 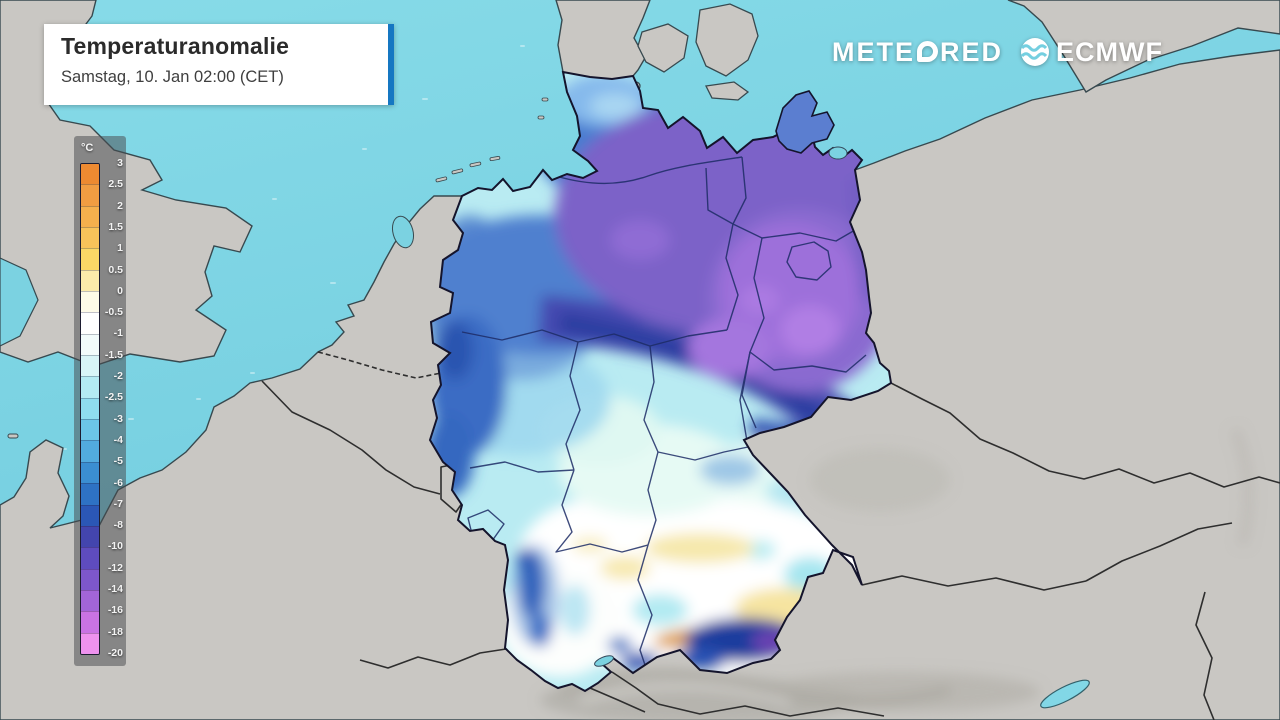 What do you see at coordinates (120, 290) in the screenshot?
I see `legend-tick-label: 0` at bounding box center [120, 290].